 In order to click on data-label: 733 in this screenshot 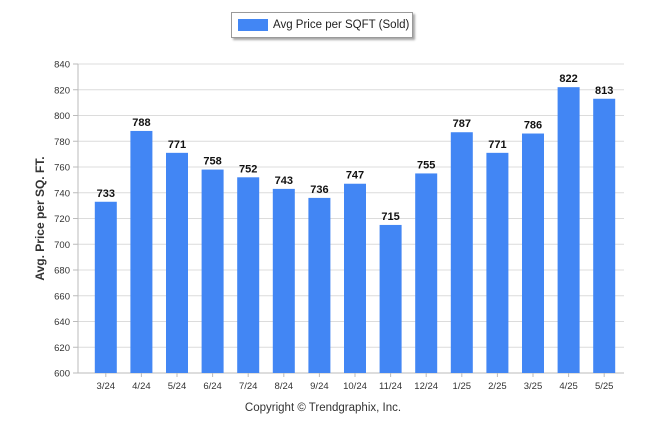, I will do `click(106, 194)`.